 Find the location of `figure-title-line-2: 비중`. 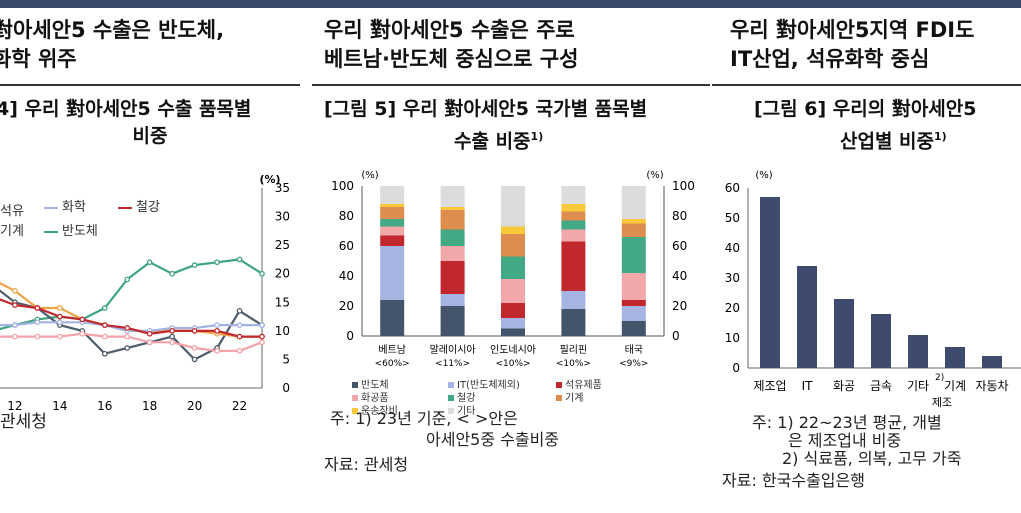

figure-title-line-2: 비중 is located at coordinates (150, 136).